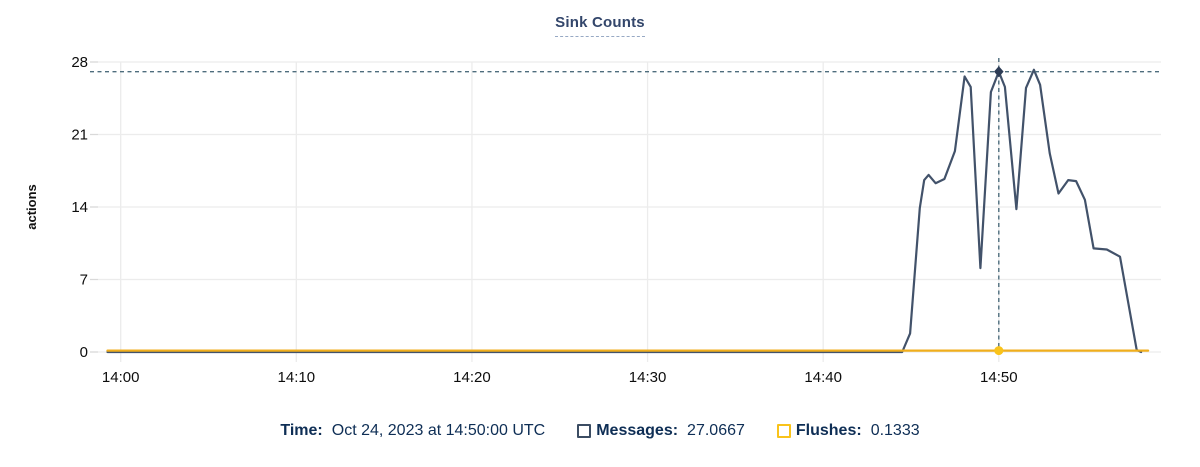 This screenshot has width=1200, height=467. What do you see at coordinates (584, 431) in the screenshot?
I see `messages-swatch-icon` at bounding box center [584, 431].